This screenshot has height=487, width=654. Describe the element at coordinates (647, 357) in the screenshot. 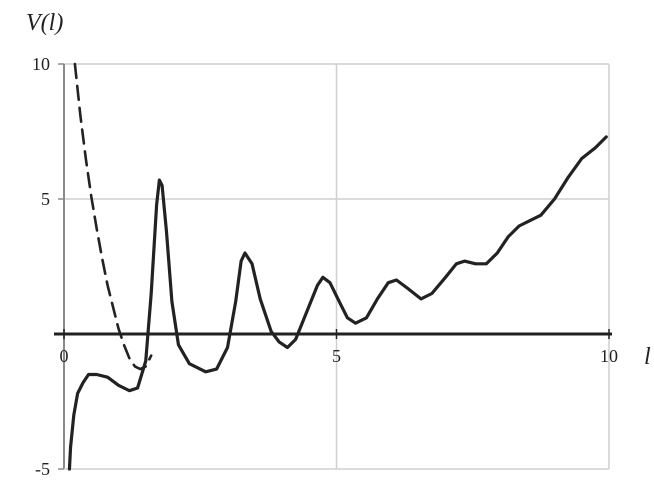

I see `x-axis-label: l` at that location.